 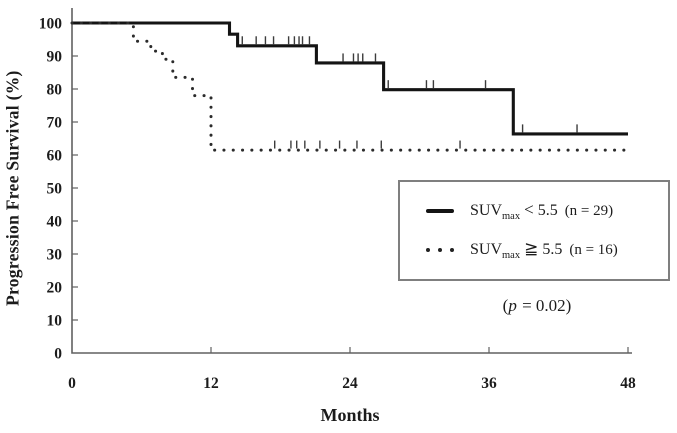 I want to click on solid-line-key-icon, so click(x=440, y=210).